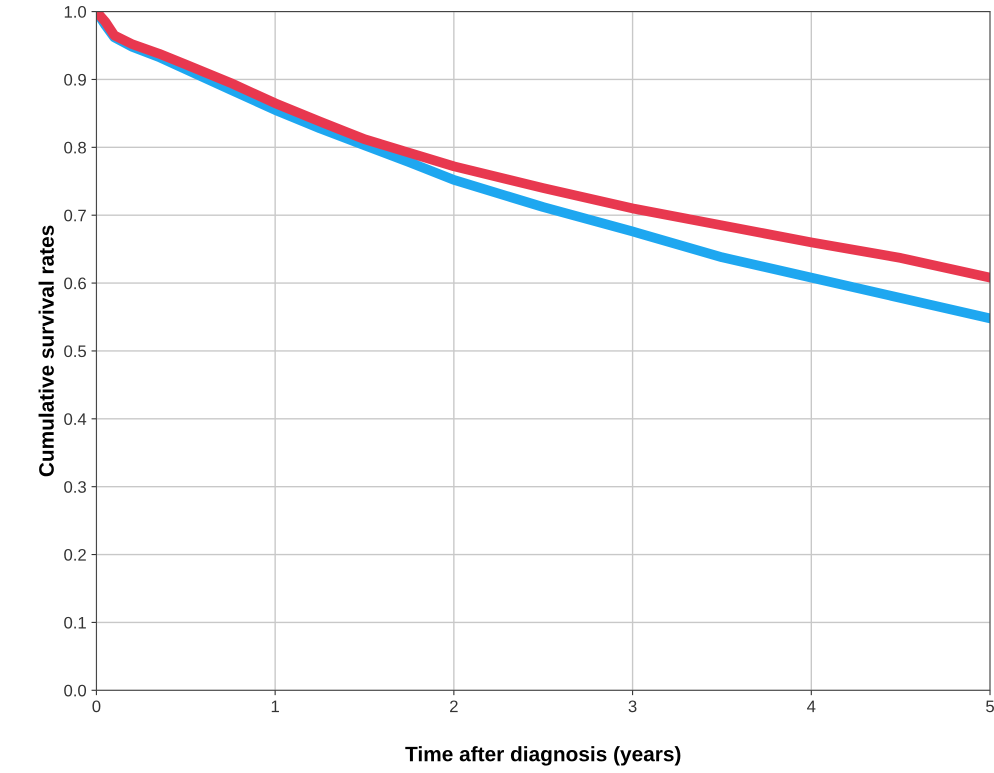 Image resolution: width=994 pixels, height=773 pixels. I want to click on y-tick-label: 0.8, so click(75, 148).